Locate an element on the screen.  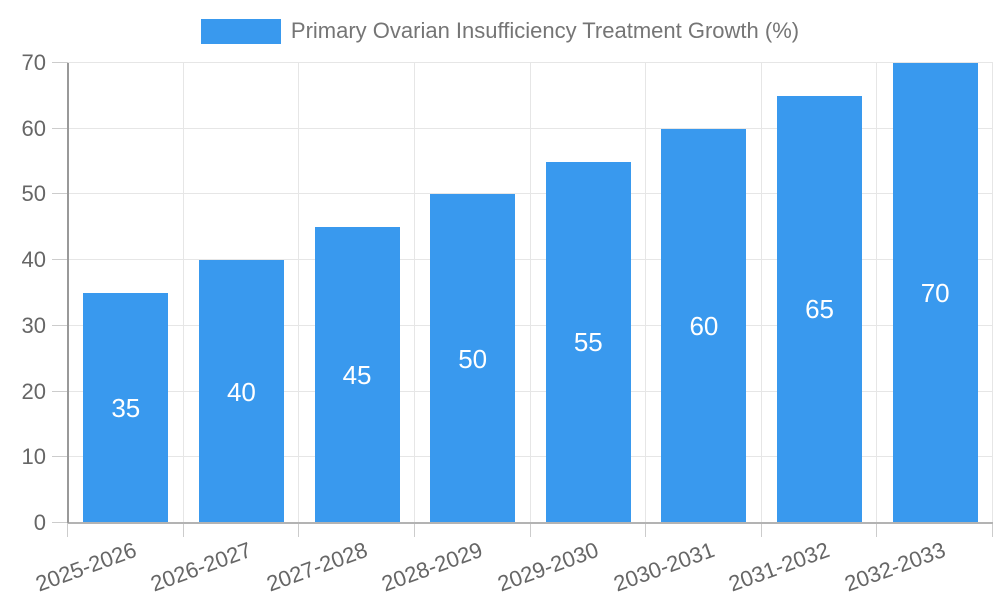
y-axis-tick-label: 0 is located at coordinates (39, 522).